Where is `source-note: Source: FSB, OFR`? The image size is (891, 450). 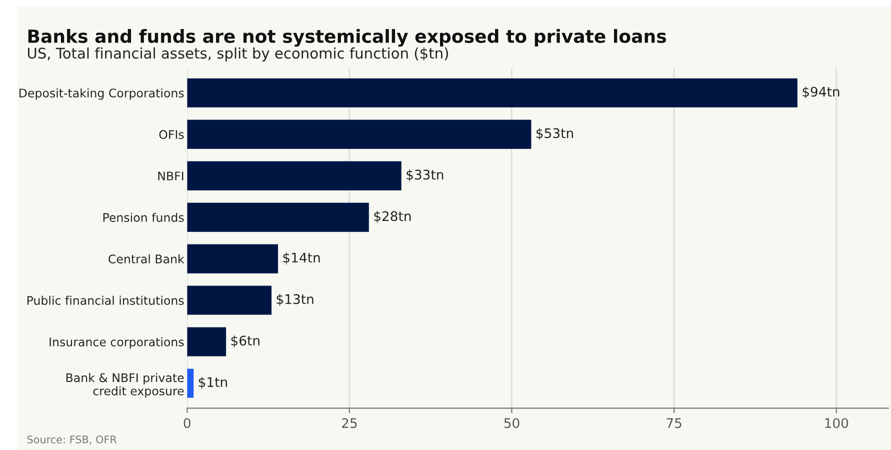
source-note: Source: FSB, OFR is located at coordinates (72, 440).